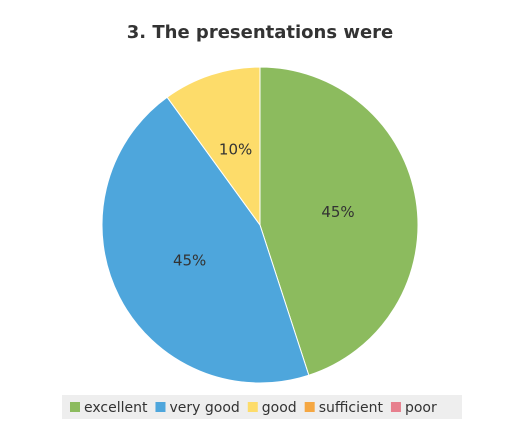 This screenshot has height=427, width=521. I want to click on data-label: 10%, so click(235, 149).